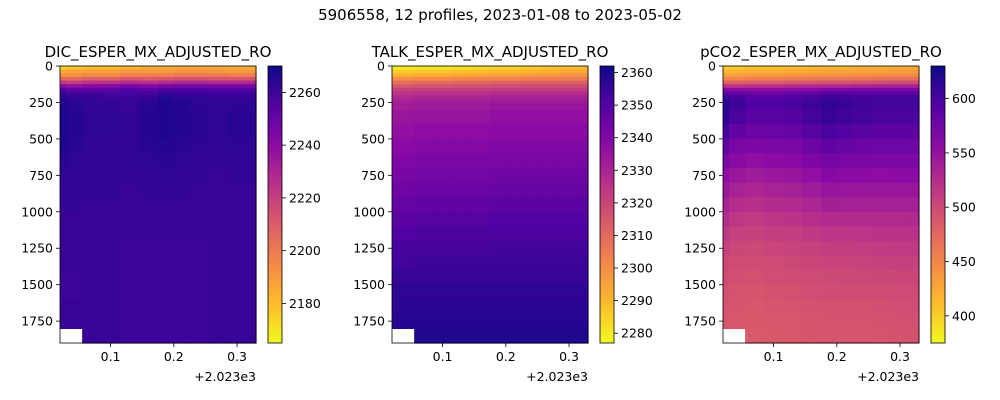 This screenshot has width=1000, height=400. What do you see at coordinates (275, 204) in the screenshot?
I see `colorbar-bar` at bounding box center [275, 204].